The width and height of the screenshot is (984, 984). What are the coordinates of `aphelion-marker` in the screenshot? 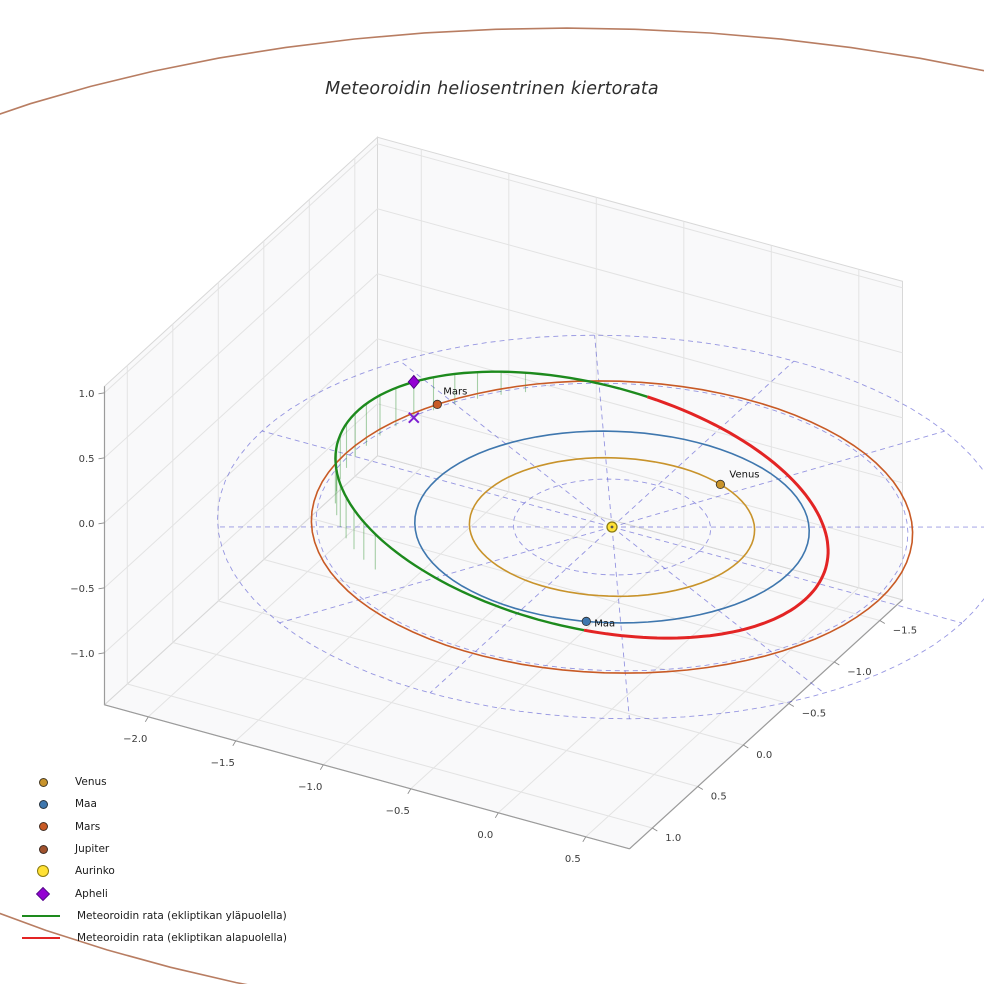 It's located at (413, 382).